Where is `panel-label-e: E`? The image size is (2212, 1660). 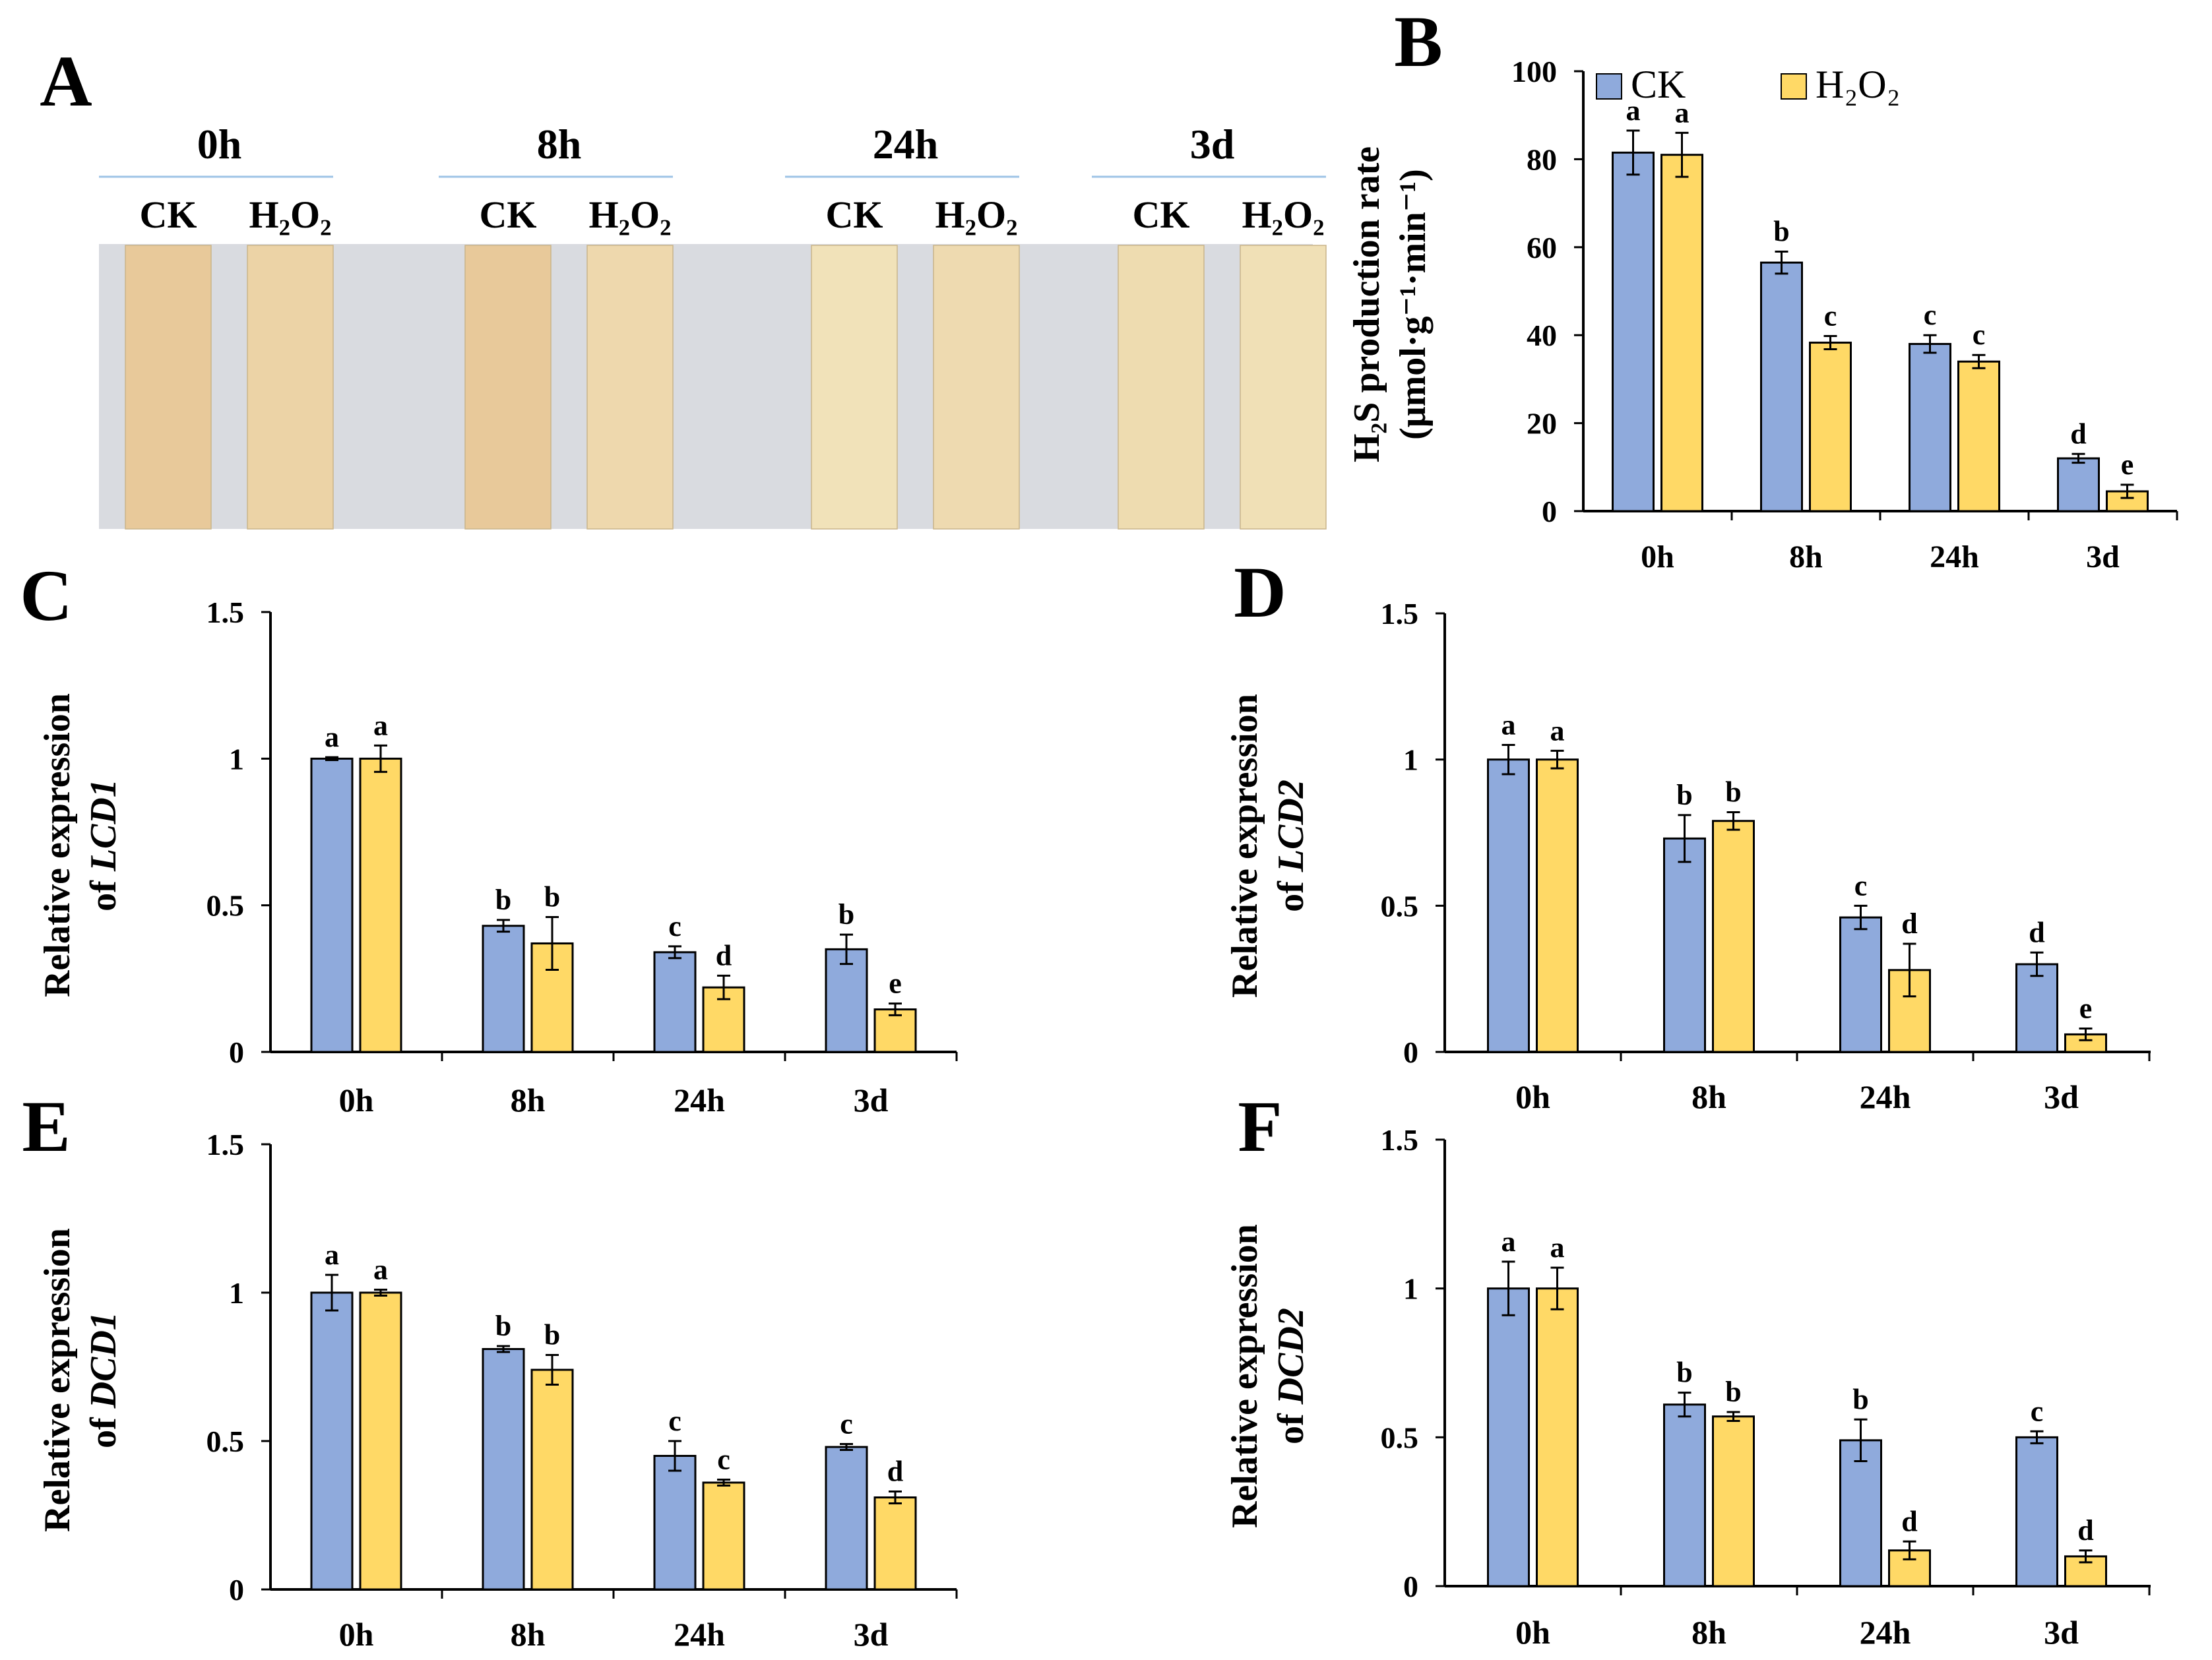
panel-label-e: E is located at coordinates (46, 1126).